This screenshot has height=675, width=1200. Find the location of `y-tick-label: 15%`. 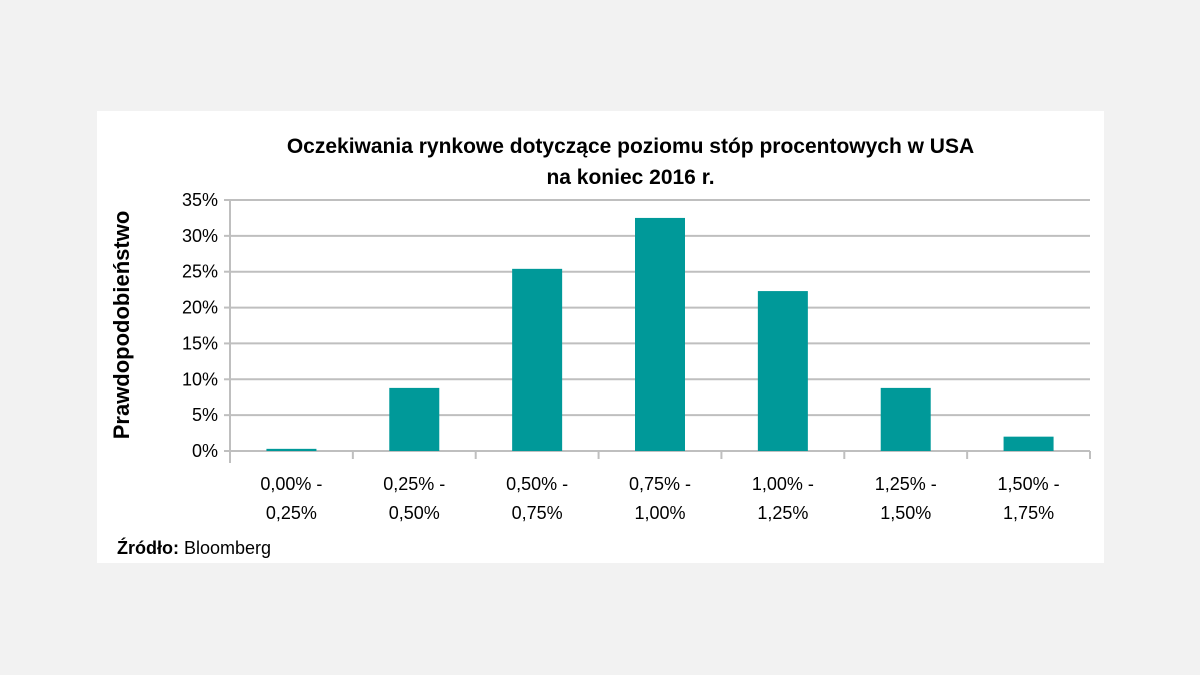

y-tick-label: 15% is located at coordinates (200, 343).